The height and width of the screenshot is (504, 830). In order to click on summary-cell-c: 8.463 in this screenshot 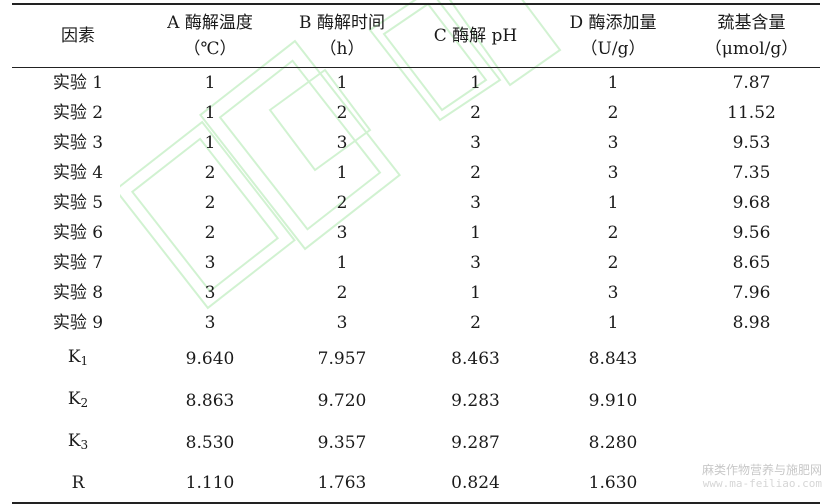, I will do `click(475, 359)`.